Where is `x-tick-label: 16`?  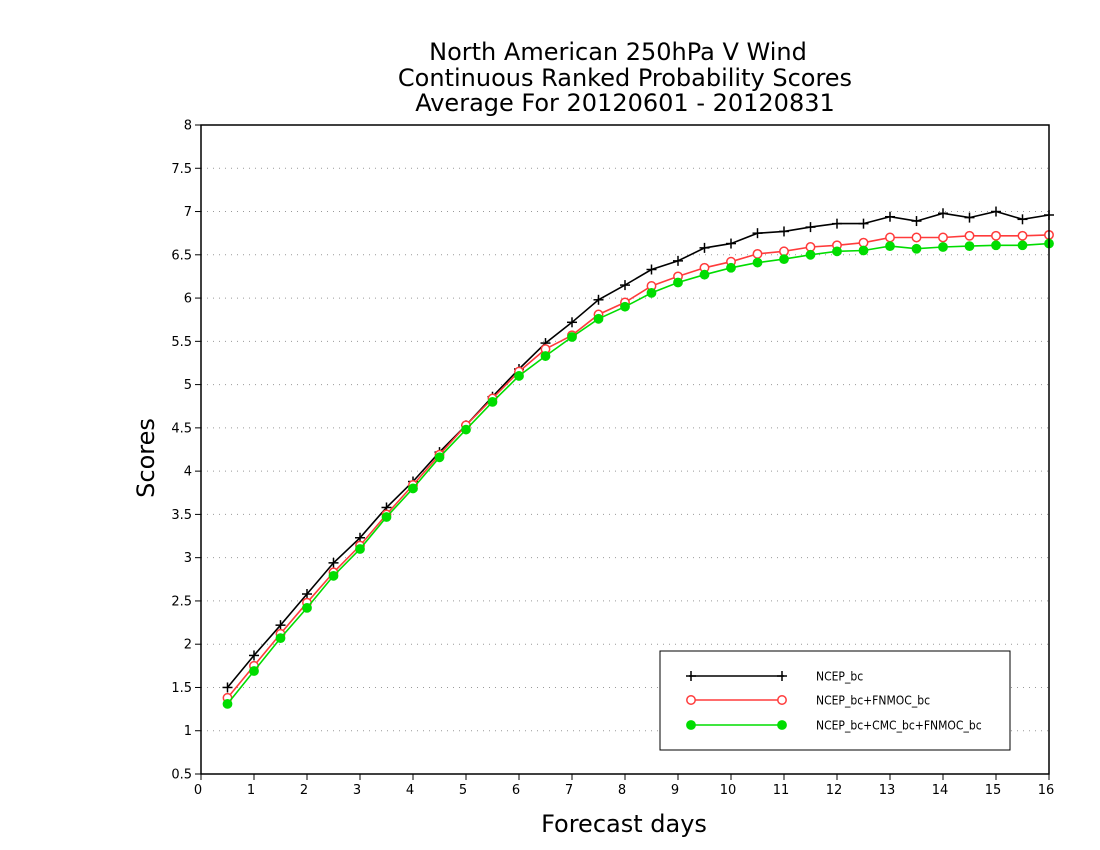 x-tick-label: 16 is located at coordinates (1046, 790).